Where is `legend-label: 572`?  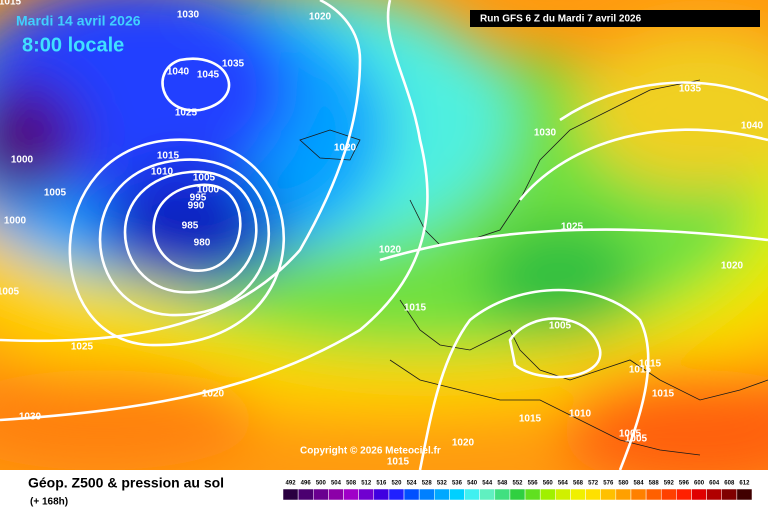 legend-label: 572 is located at coordinates (593, 484).